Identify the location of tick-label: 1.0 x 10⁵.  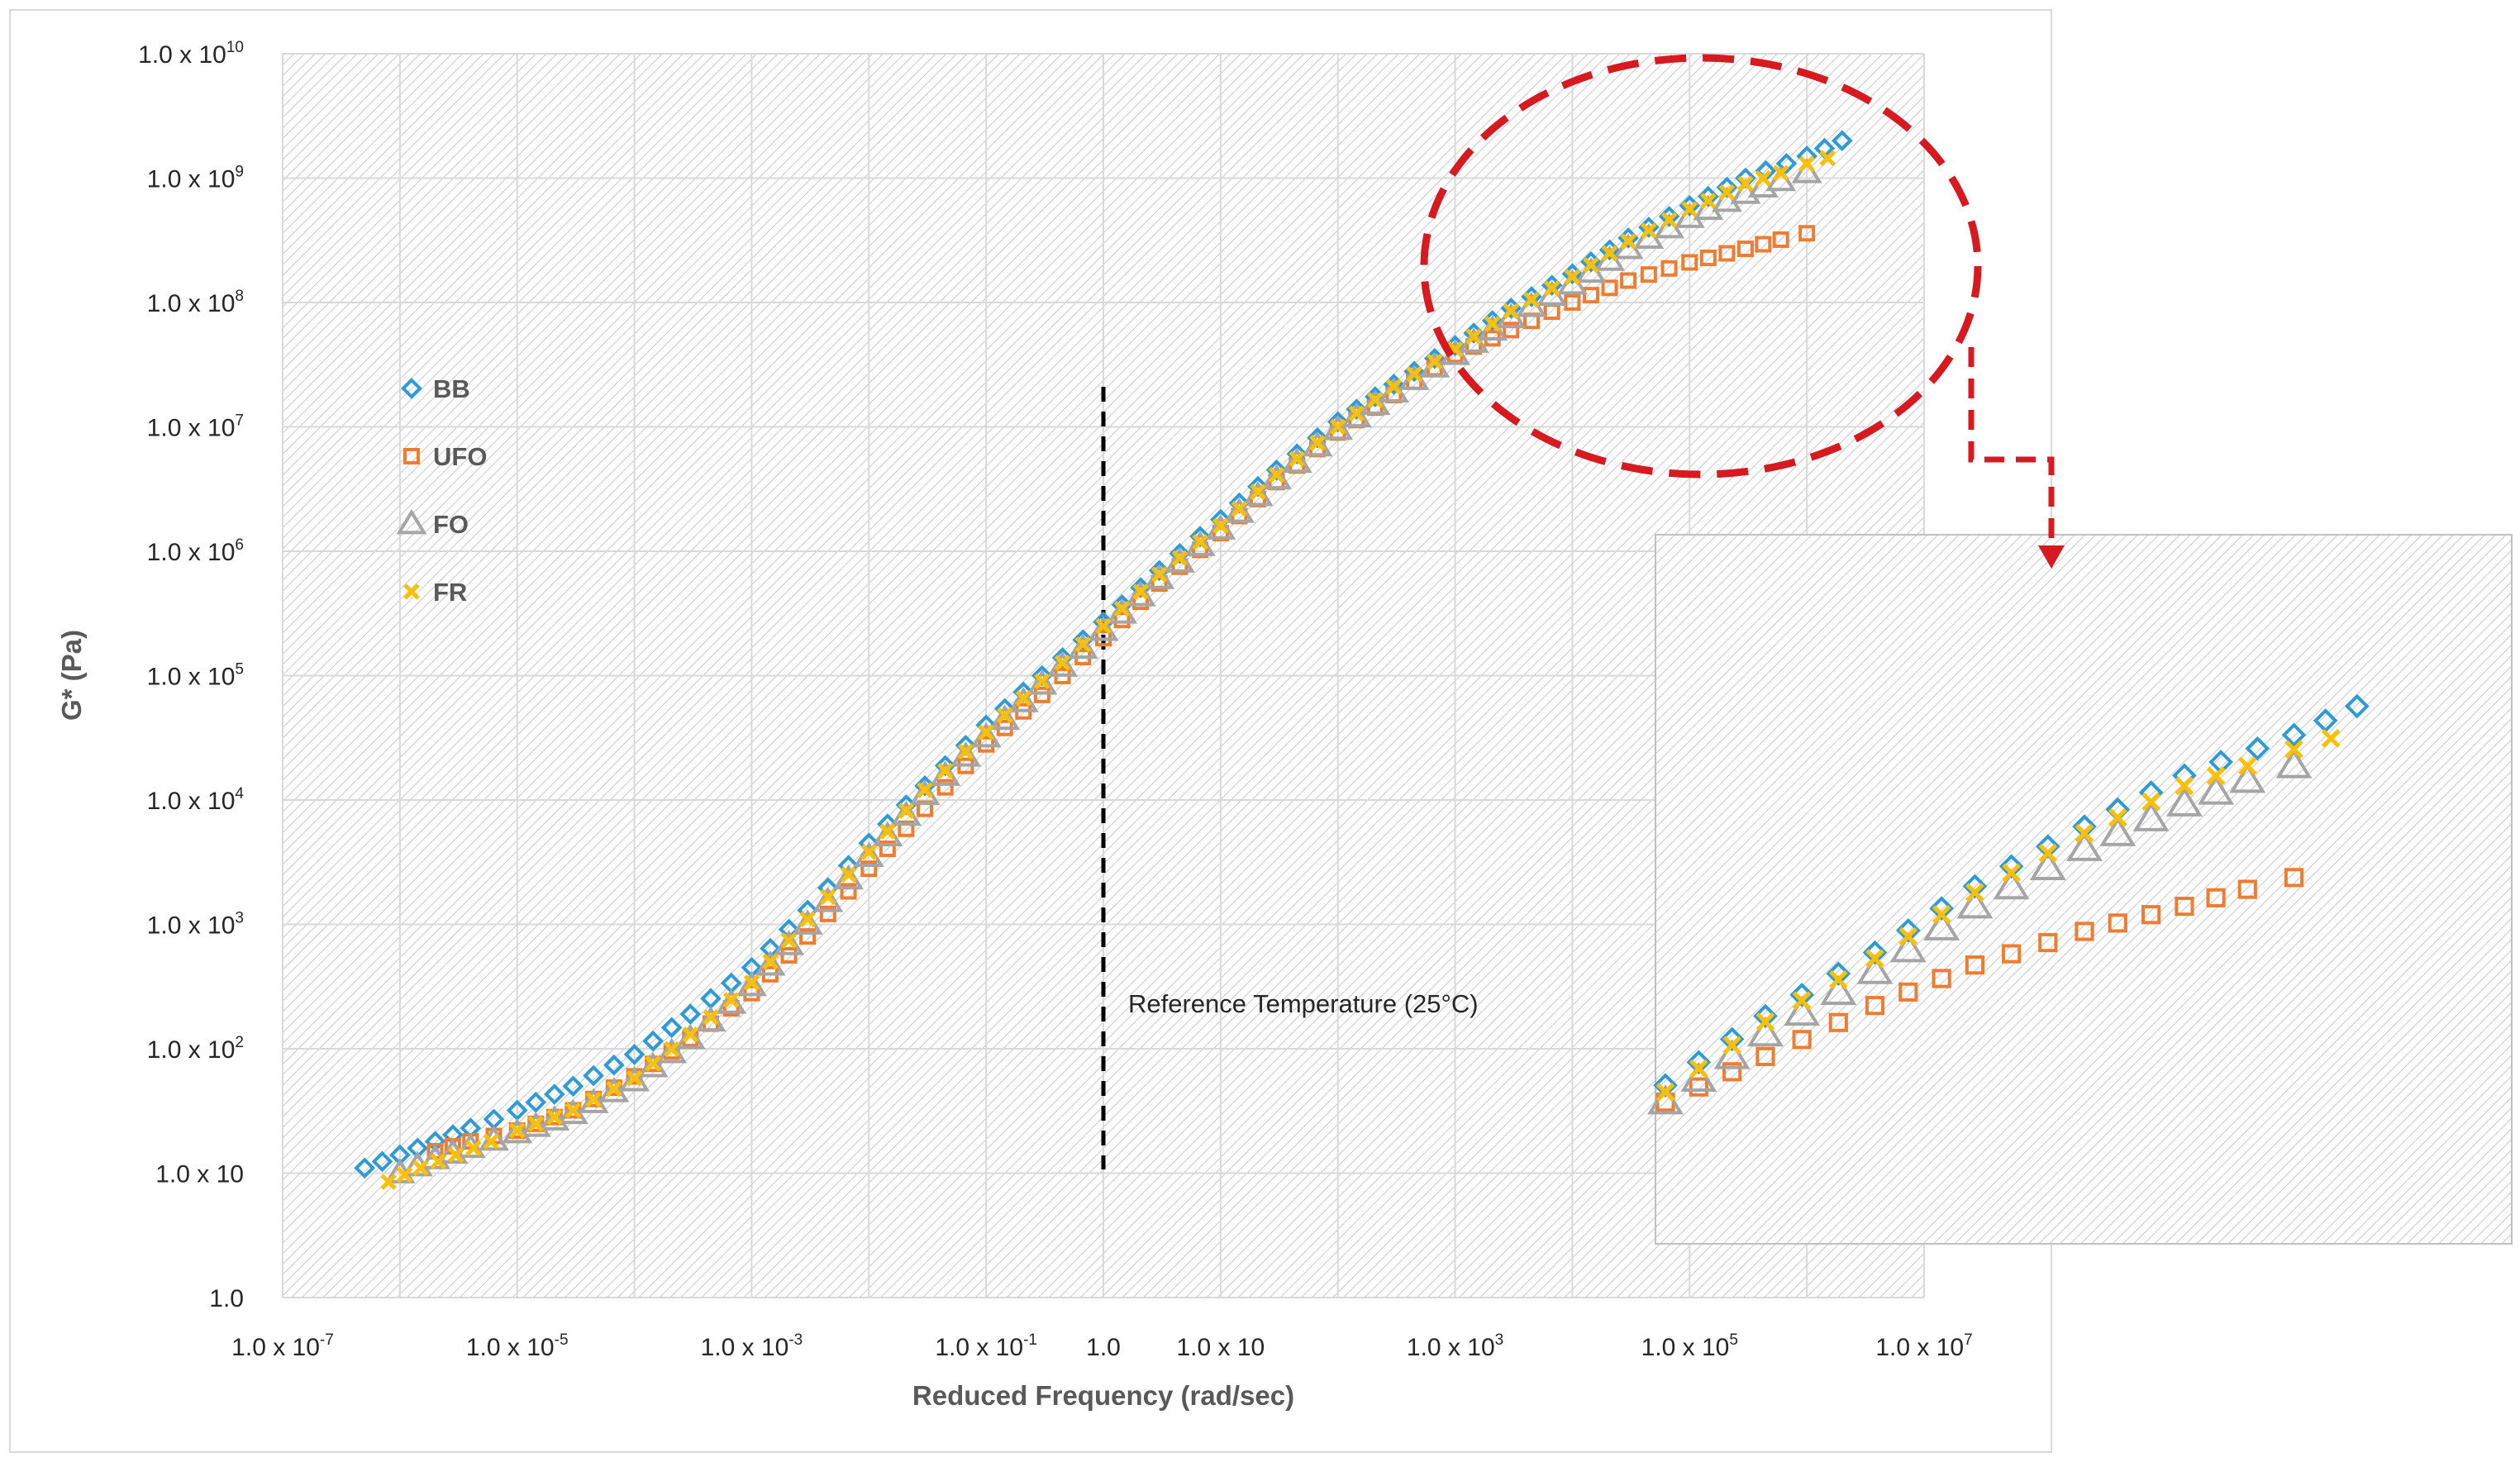
(1689, 1346).